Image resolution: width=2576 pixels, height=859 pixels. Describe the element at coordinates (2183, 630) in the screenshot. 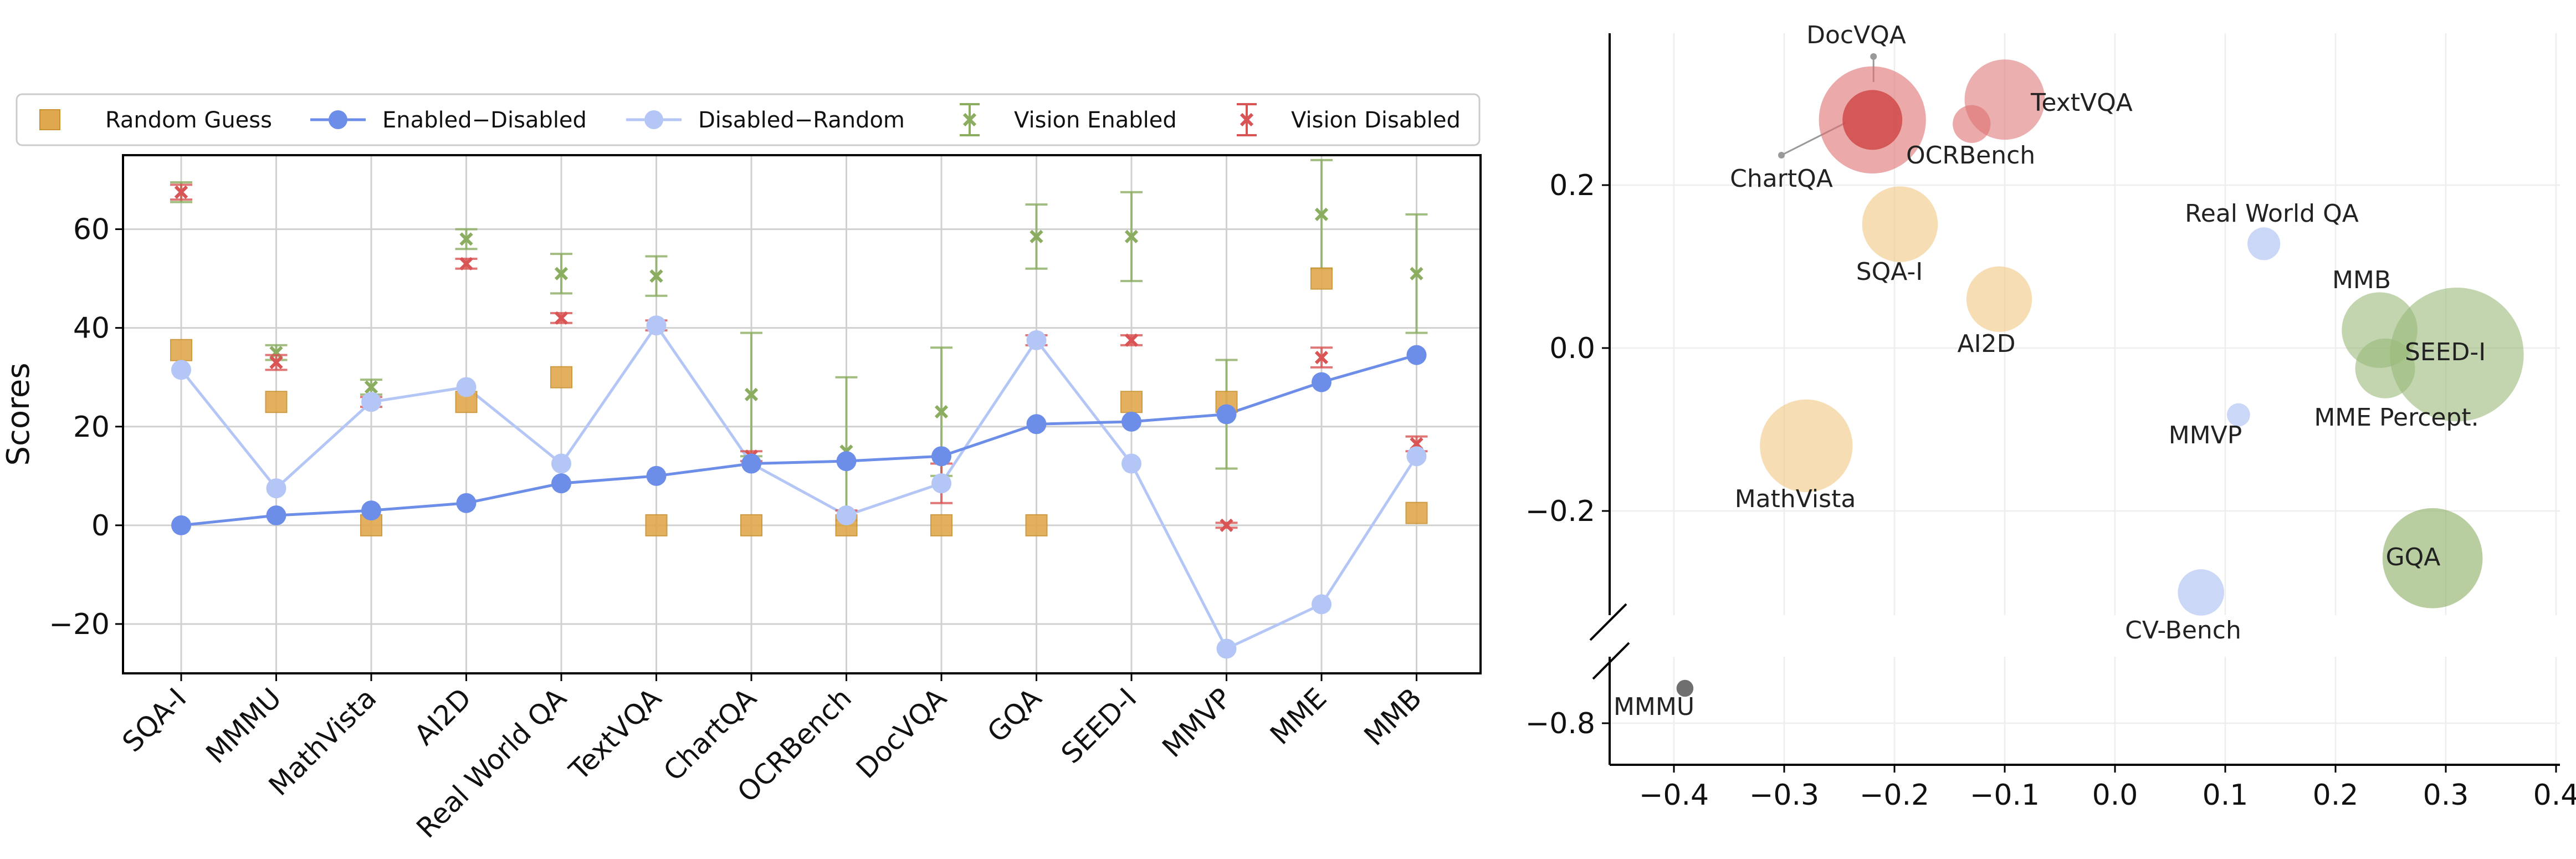

I see `bubble-label-cv-bench: CV-Bench` at that location.